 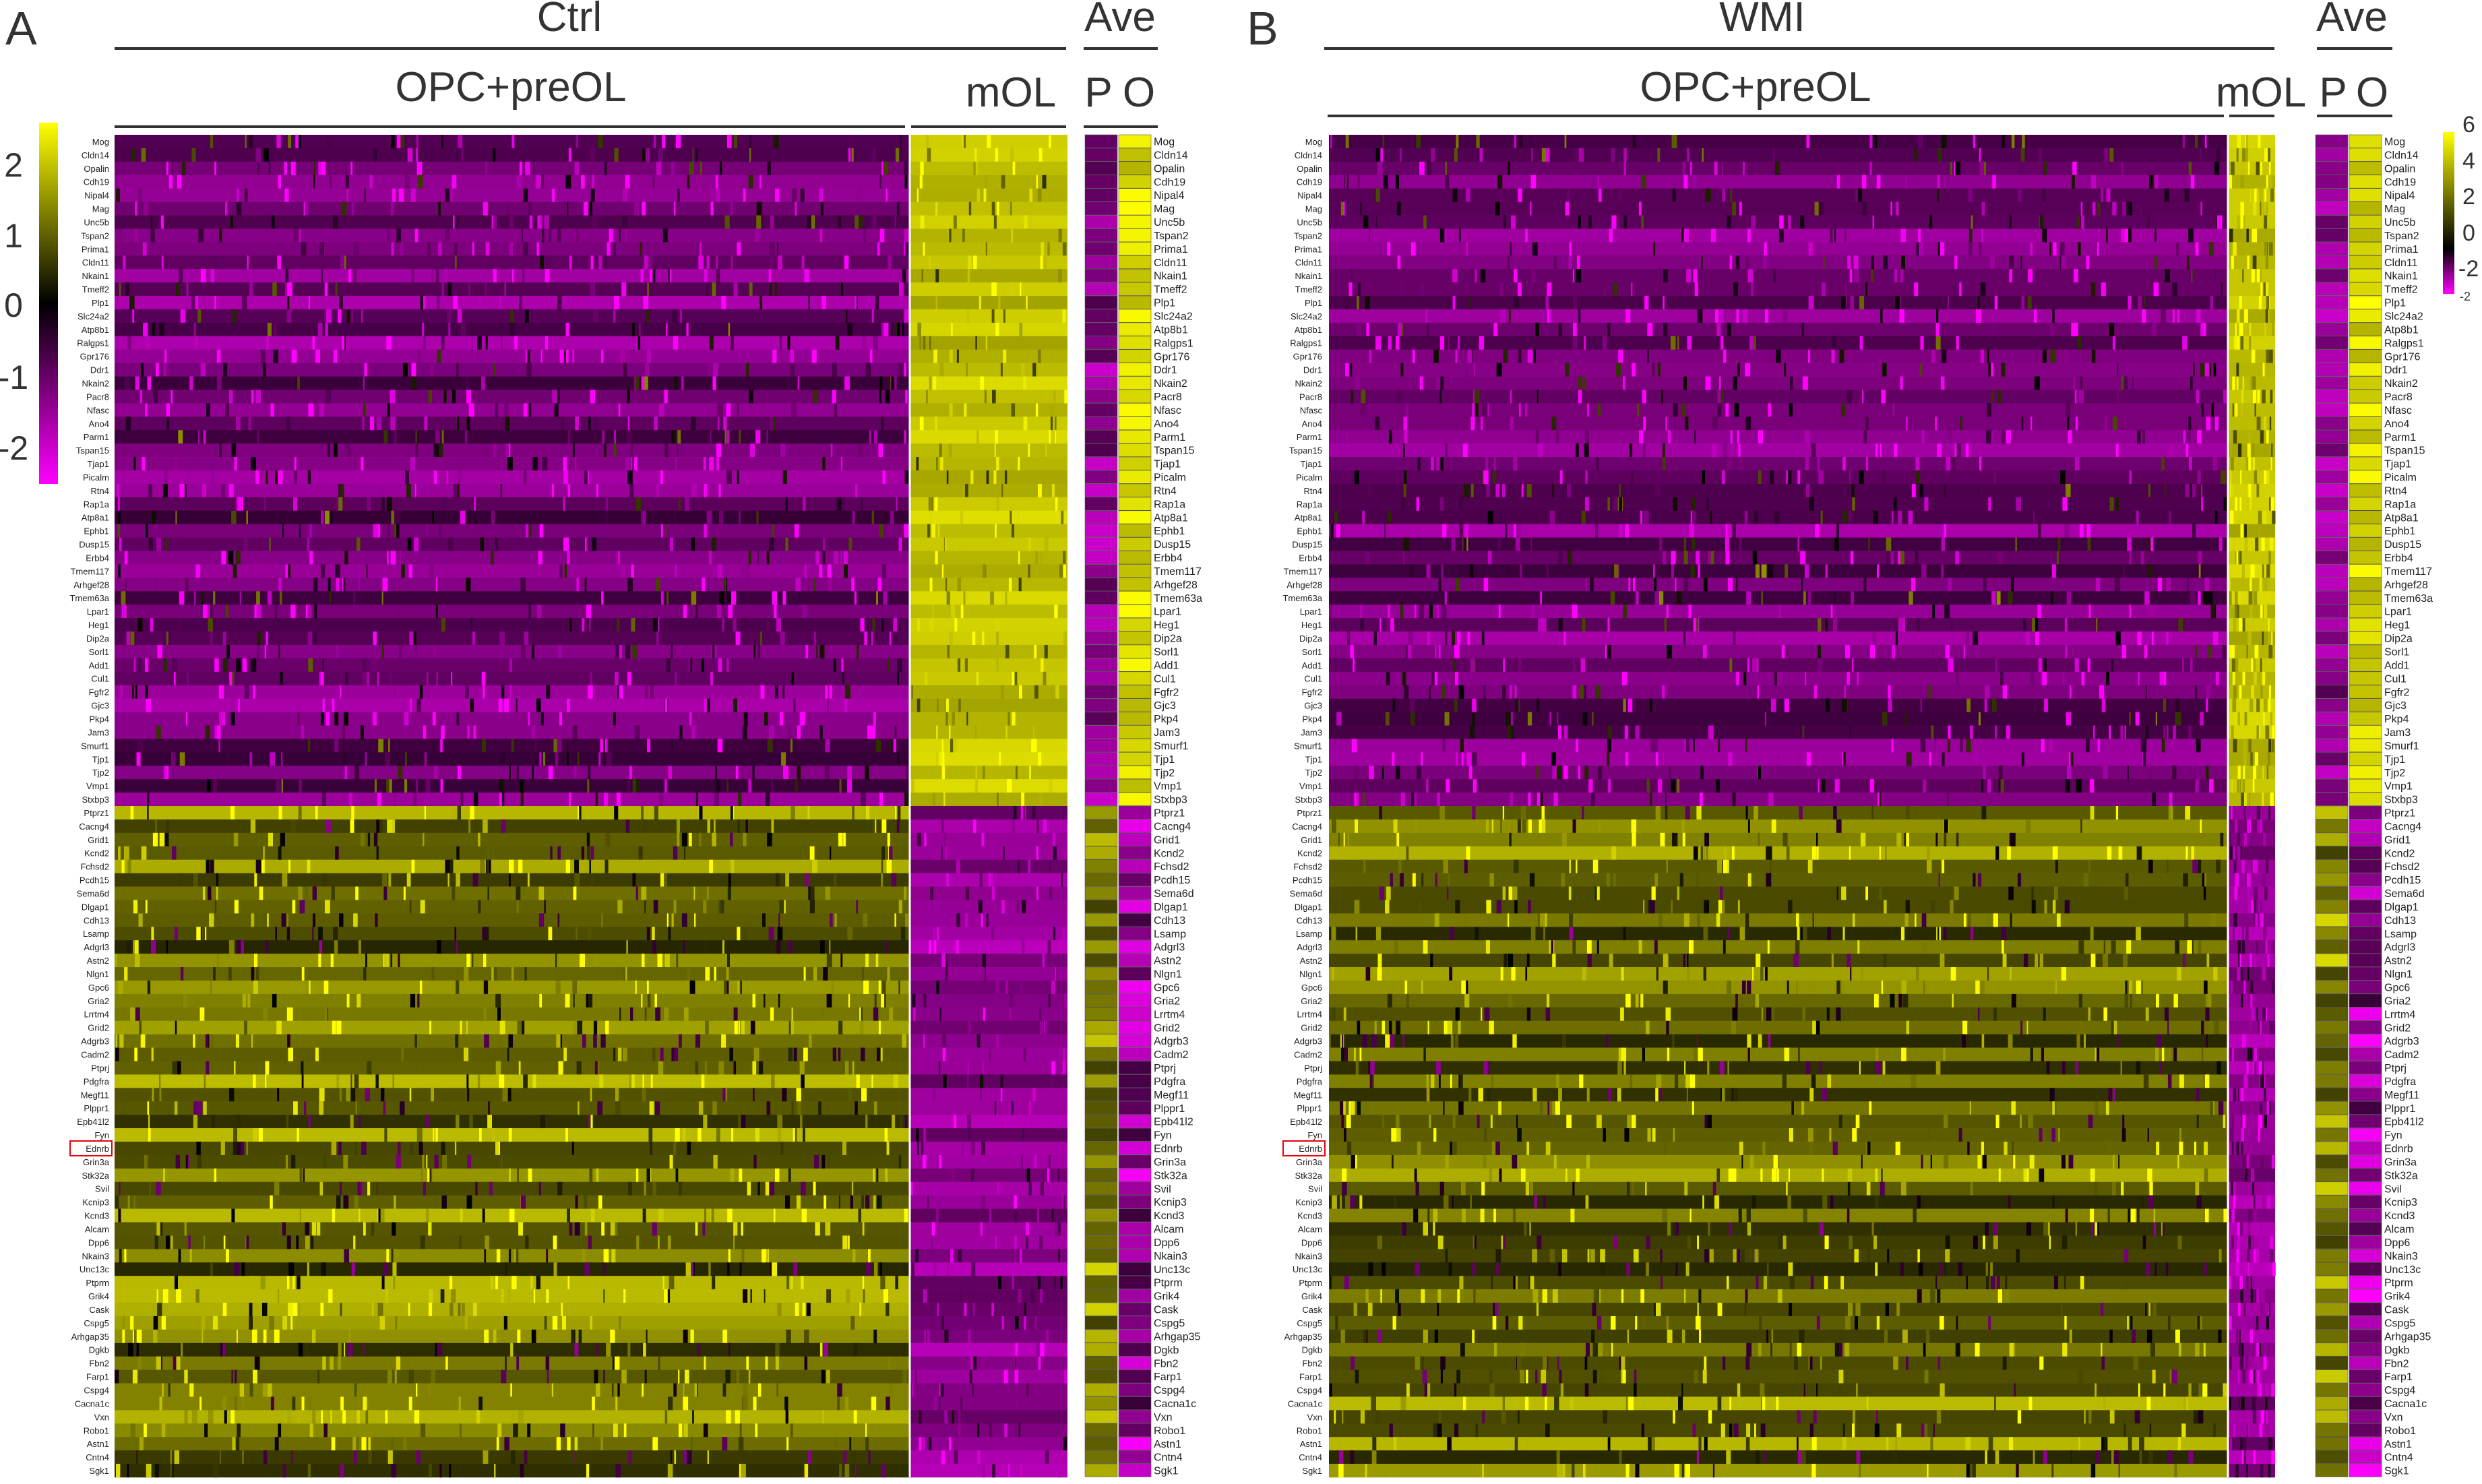 I want to click on panel-b-heatmap-row-opc-nkain2, so click(x=1778, y=383).